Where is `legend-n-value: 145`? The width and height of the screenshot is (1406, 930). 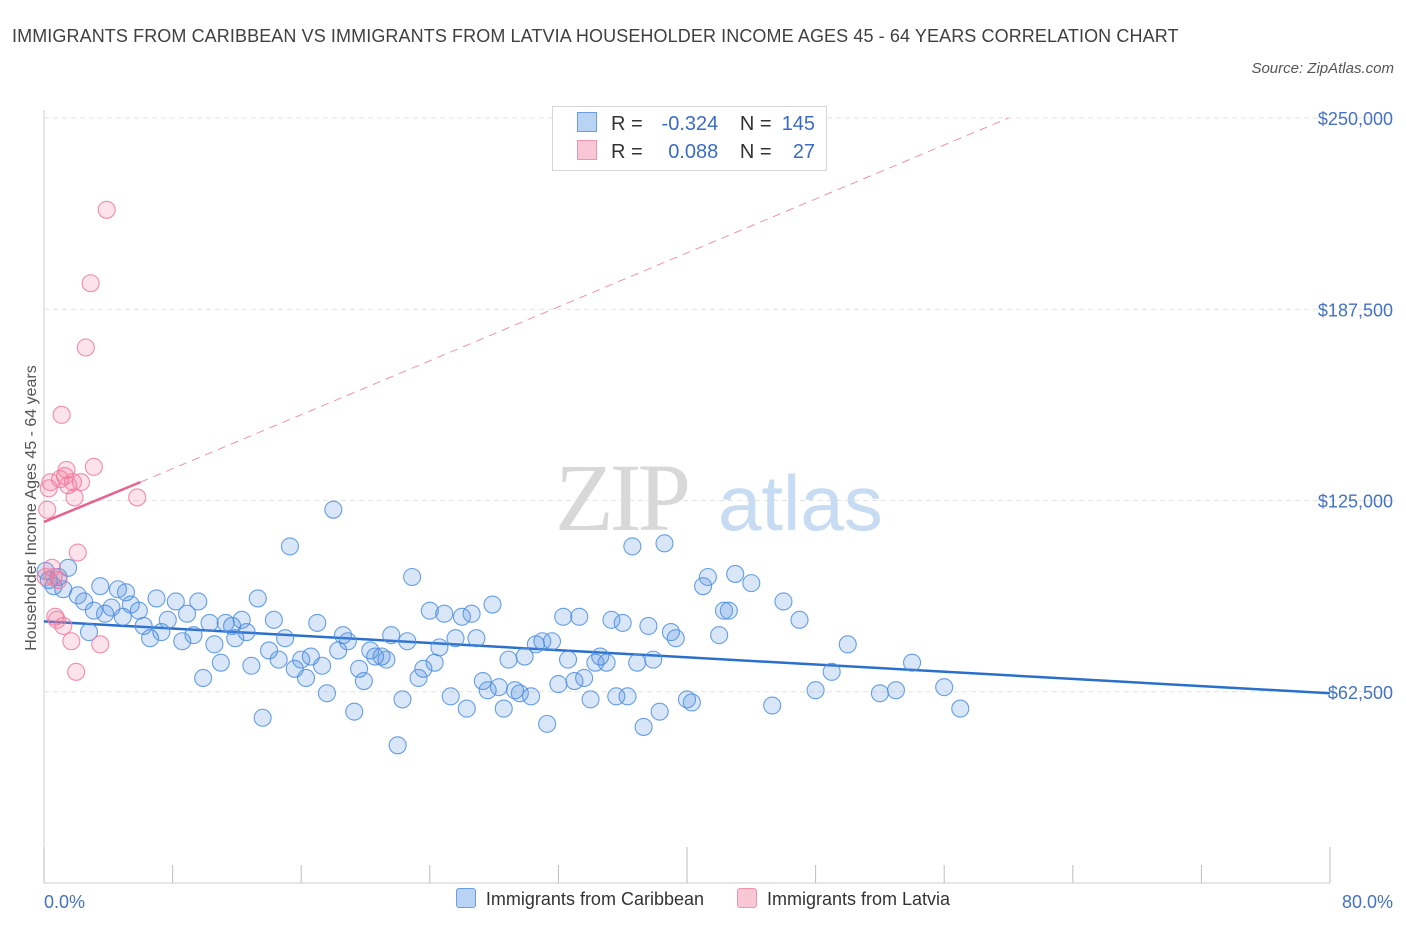 legend-n-value: 145 is located at coordinates (798, 124).